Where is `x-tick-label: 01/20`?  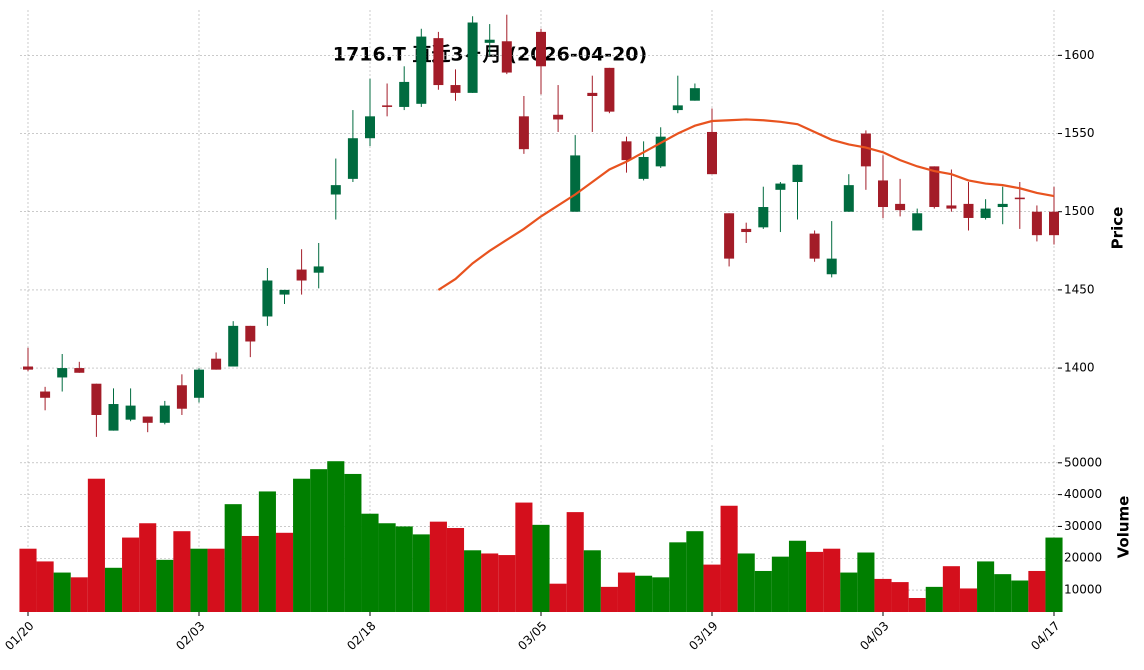
x-tick-label: 01/20 is located at coordinates (19, 636).